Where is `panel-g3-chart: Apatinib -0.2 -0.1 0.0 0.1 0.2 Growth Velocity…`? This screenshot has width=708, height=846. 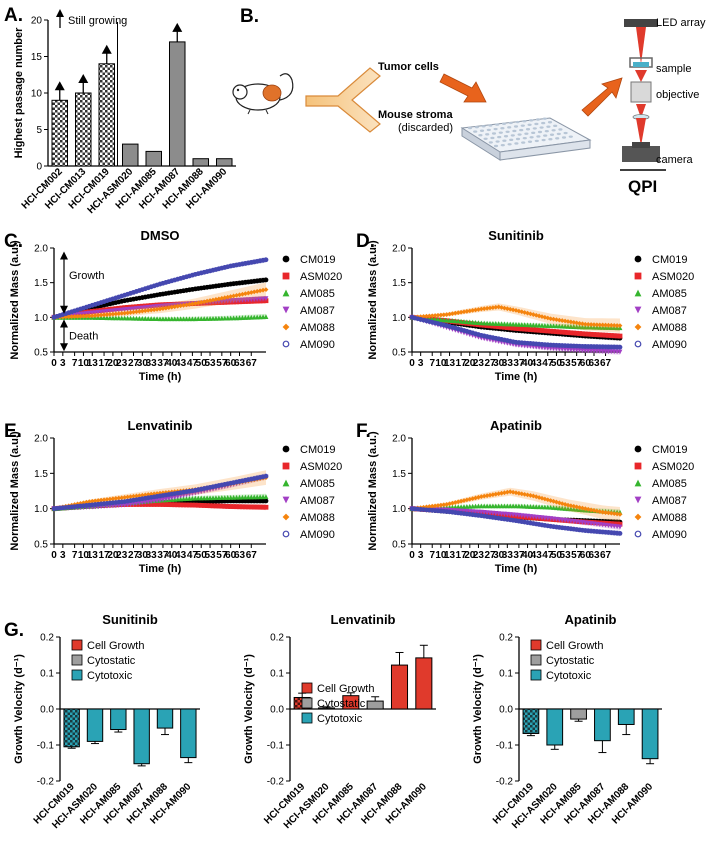
panel-g3-chart: Apatinib -0.2 -0.1 0.0 0.1 0.2 Growth Velocity… is located at coordinates (567, 721).